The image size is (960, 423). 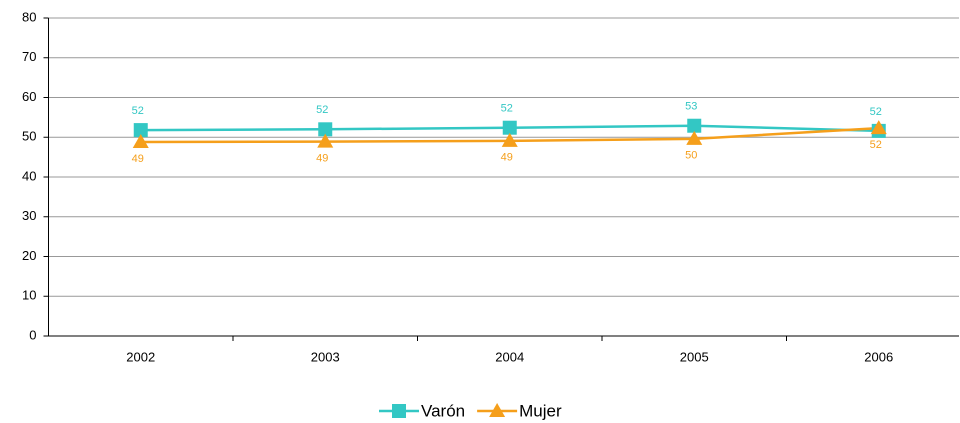 What do you see at coordinates (29, 96) in the screenshot?
I see `y-tick-label: 60` at bounding box center [29, 96].